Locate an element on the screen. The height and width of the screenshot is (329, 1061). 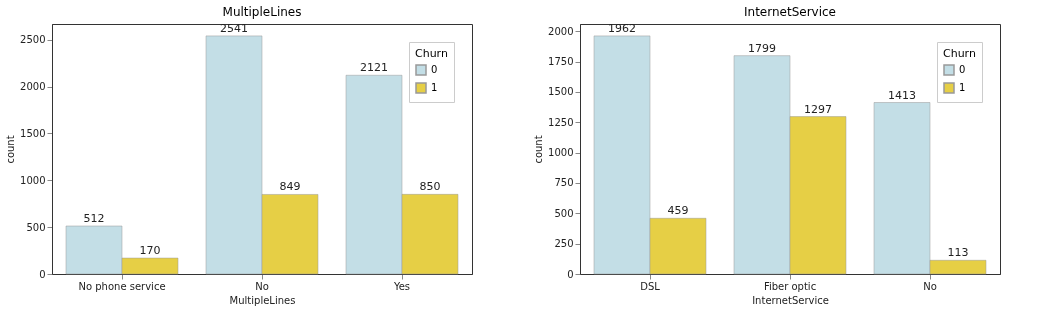
data-label: 849 is located at coordinates (290, 187).